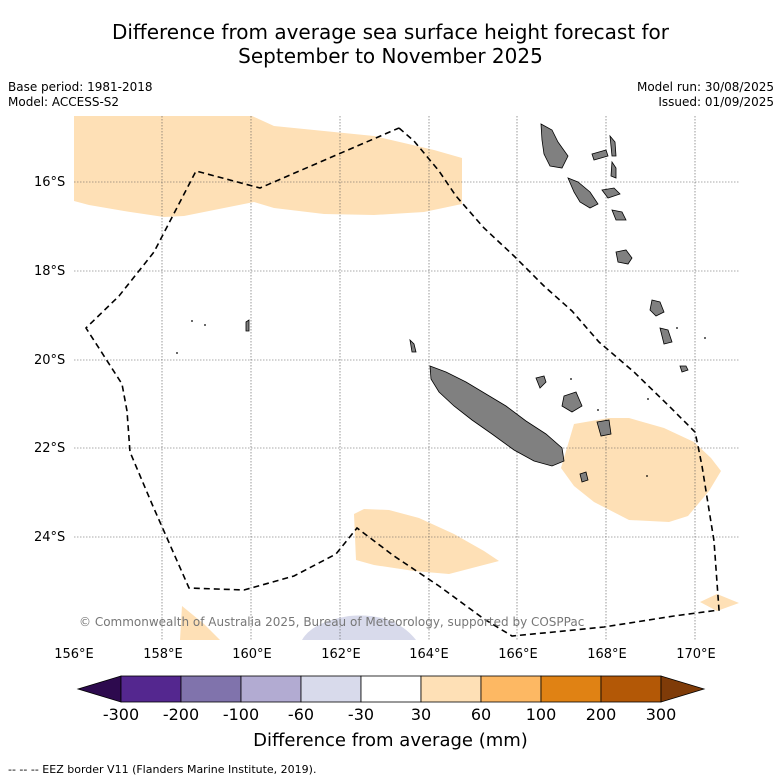 This screenshot has width=781, height=781. I want to click on isle-of-pines, so click(584, 477).